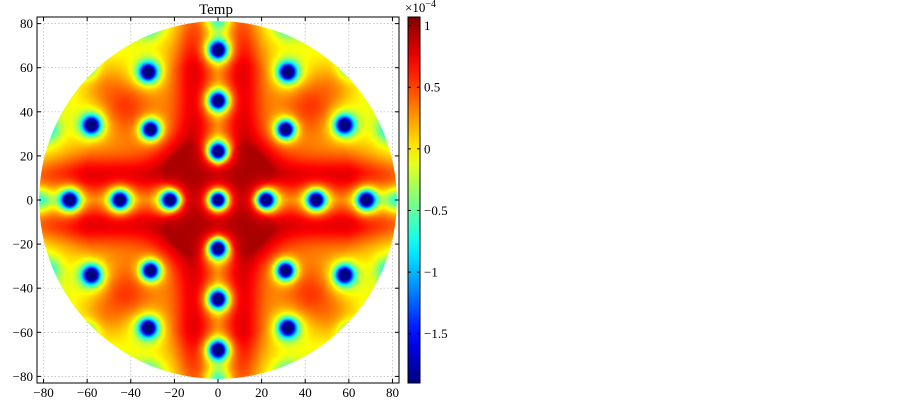 Image resolution: width=903 pixels, height=400 pixels. What do you see at coordinates (218, 392) in the screenshot?
I see `x-tick-label: 0` at bounding box center [218, 392].